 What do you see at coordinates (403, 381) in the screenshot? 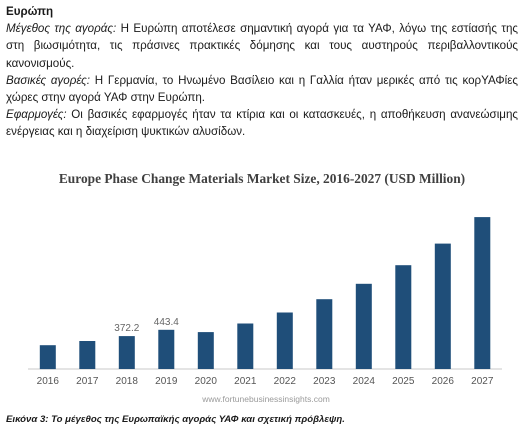
I see `x-tick-label: 2025` at bounding box center [403, 381].